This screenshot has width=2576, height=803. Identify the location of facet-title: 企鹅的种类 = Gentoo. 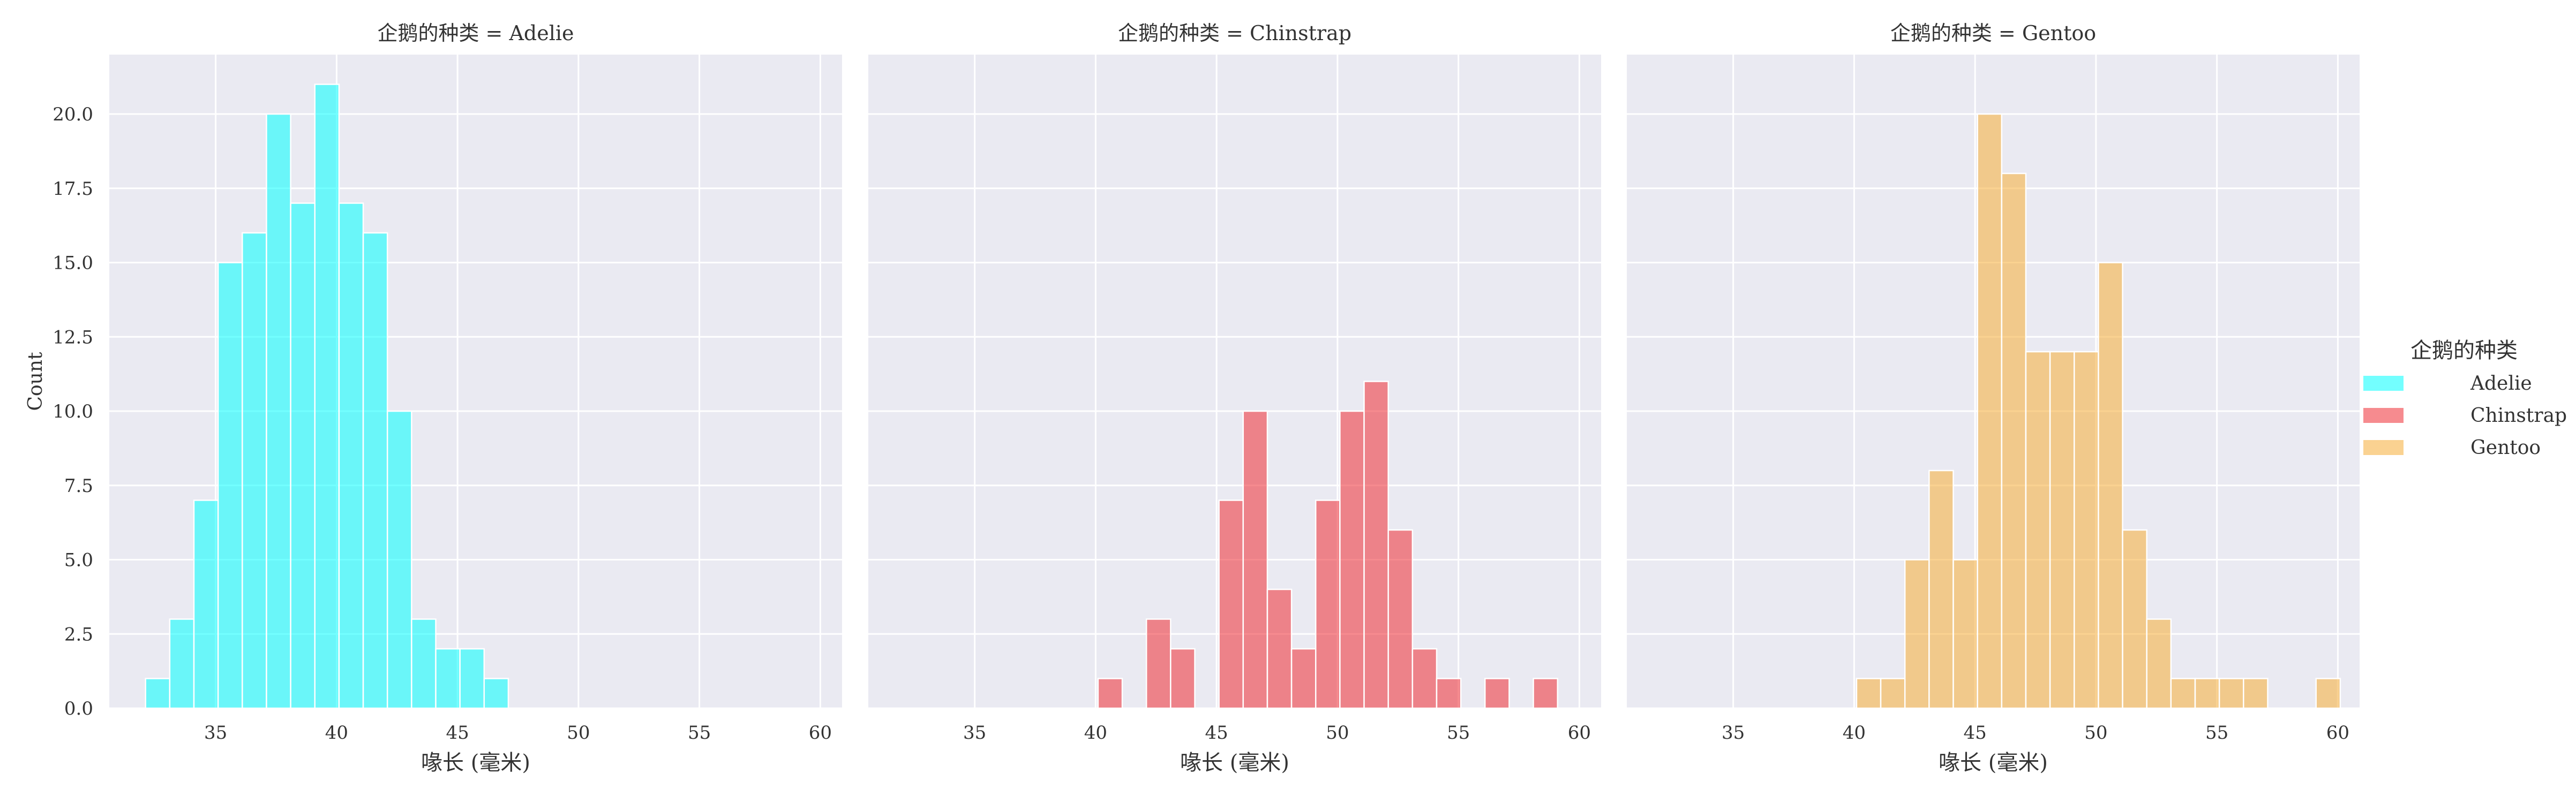
(1993, 33).